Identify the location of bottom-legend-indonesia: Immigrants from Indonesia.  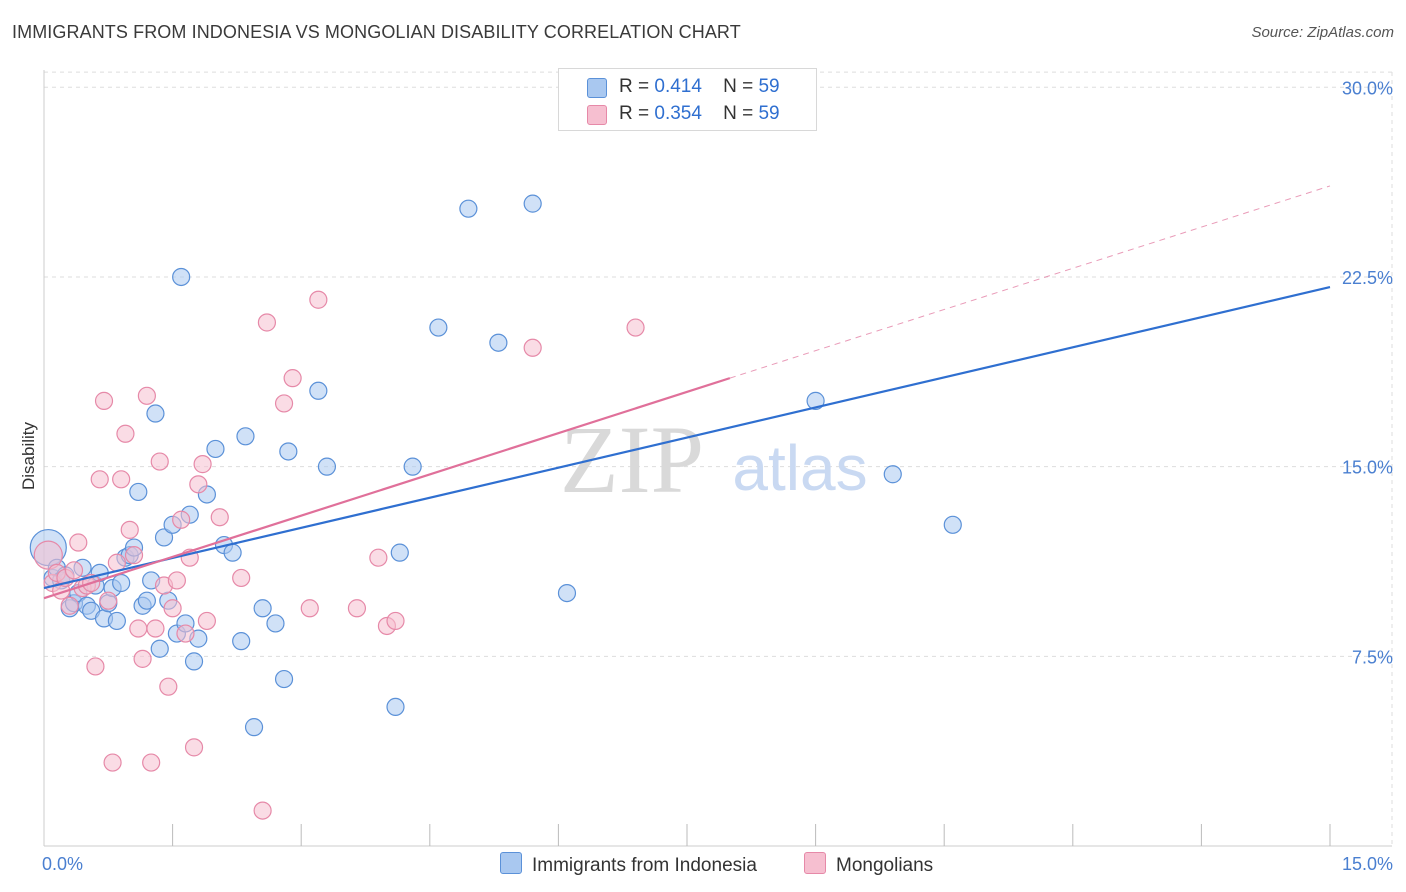
(628, 864).